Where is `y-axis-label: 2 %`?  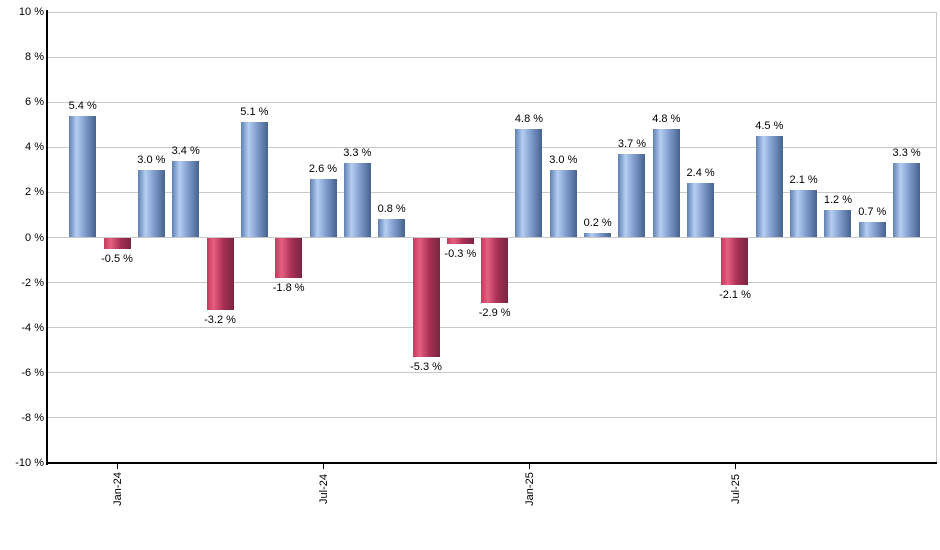
y-axis-label: 2 % is located at coordinates (34, 192).